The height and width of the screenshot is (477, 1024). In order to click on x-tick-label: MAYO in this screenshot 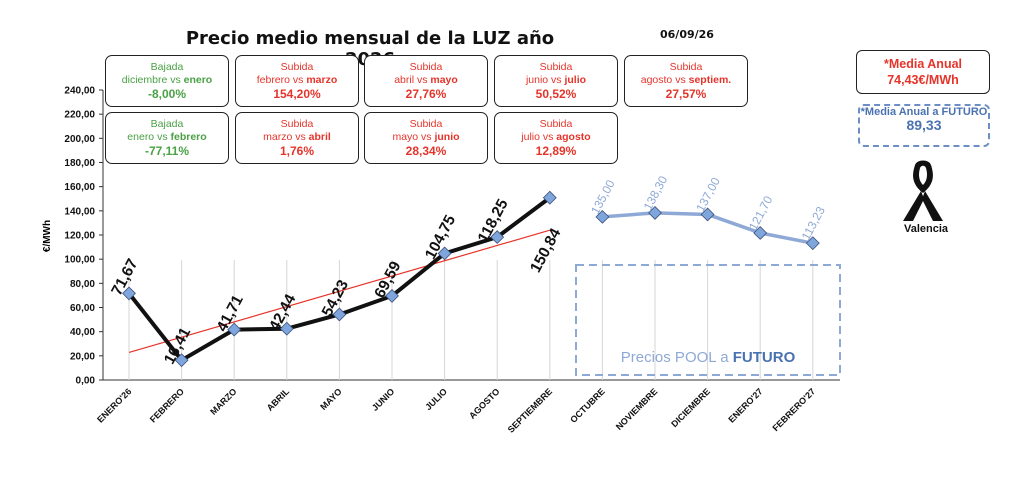, I will do `click(331, 399)`.